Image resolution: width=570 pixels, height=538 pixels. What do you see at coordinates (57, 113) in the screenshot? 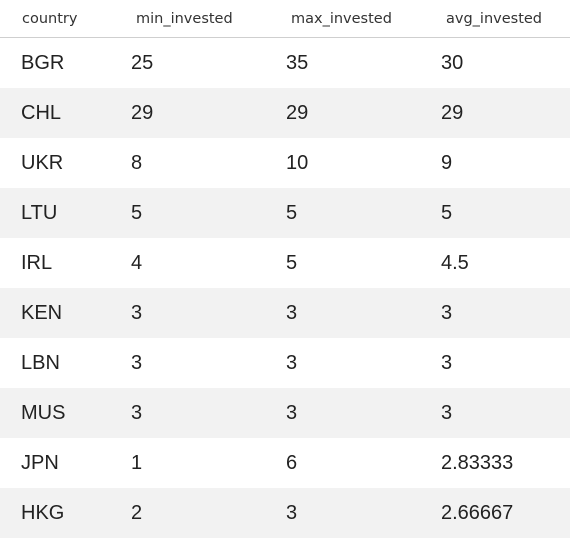
I see `cell-country: CHL` at bounding box center [57, 113].